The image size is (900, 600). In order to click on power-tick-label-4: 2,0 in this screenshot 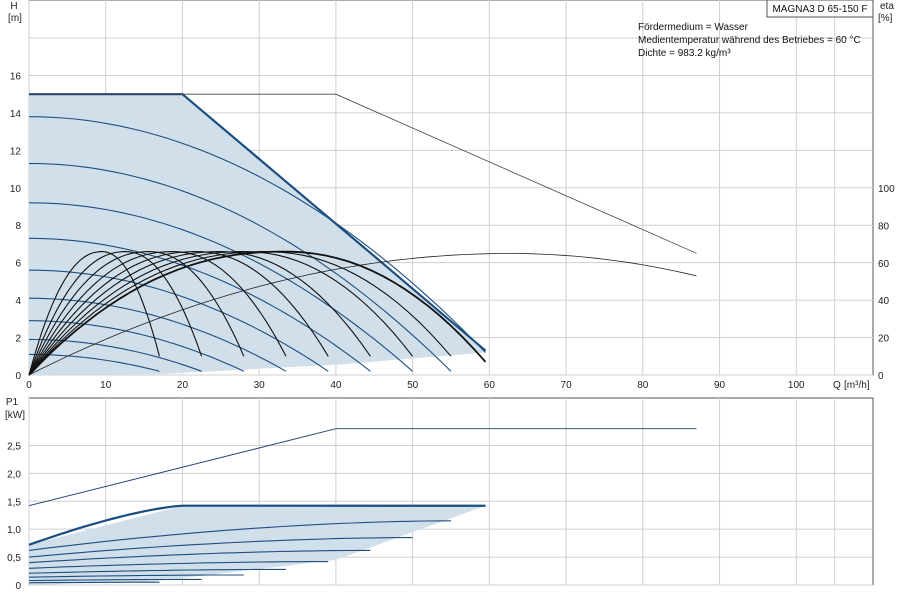, I will do `click(14, 474)`.